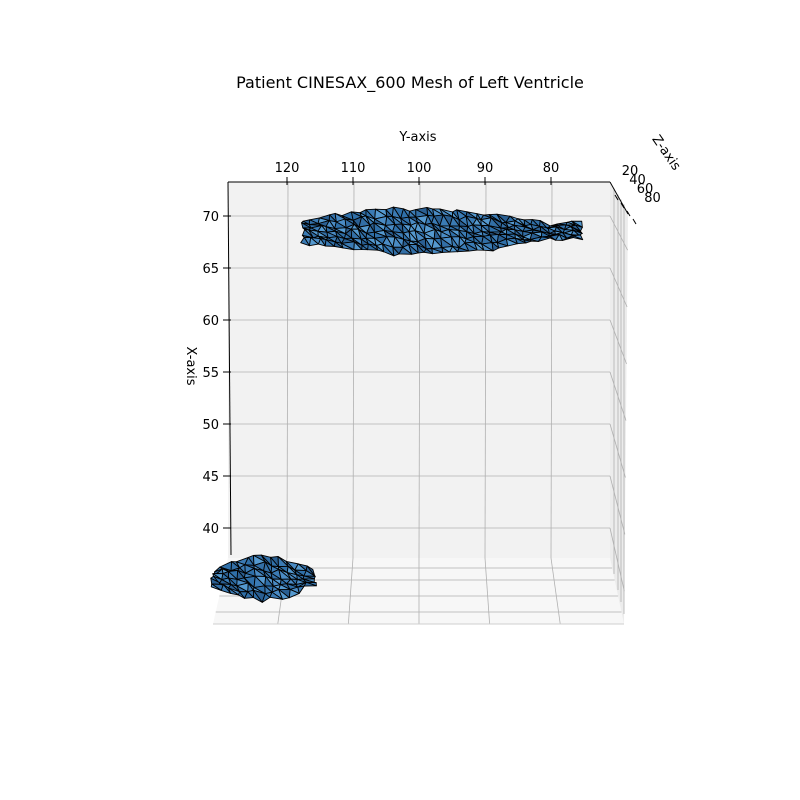  What do you see at coordinates (485, 168) in the screenshot?
I see `y-tick-label: 90` at bounding box center [485, 168].